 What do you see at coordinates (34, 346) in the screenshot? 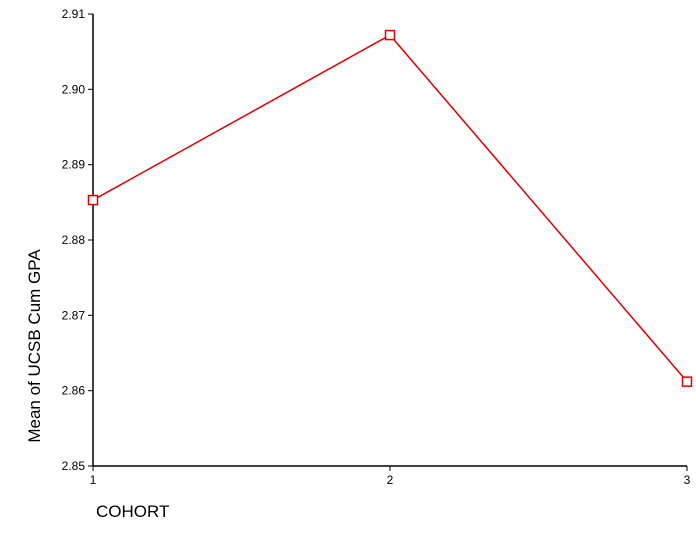
I see `y-axis-title: Mean of UCSB Cum GPA` at bounding box center [34, 346].